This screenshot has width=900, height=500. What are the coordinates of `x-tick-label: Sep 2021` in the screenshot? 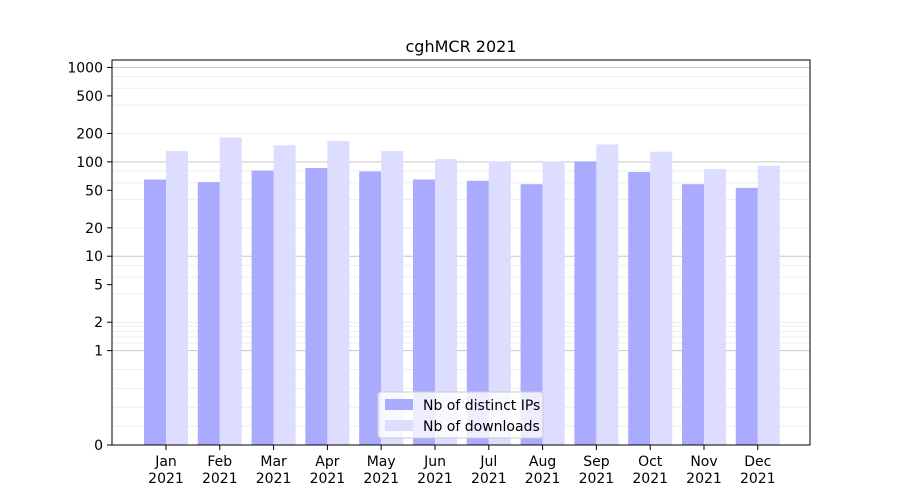 It's located at (597, 470).